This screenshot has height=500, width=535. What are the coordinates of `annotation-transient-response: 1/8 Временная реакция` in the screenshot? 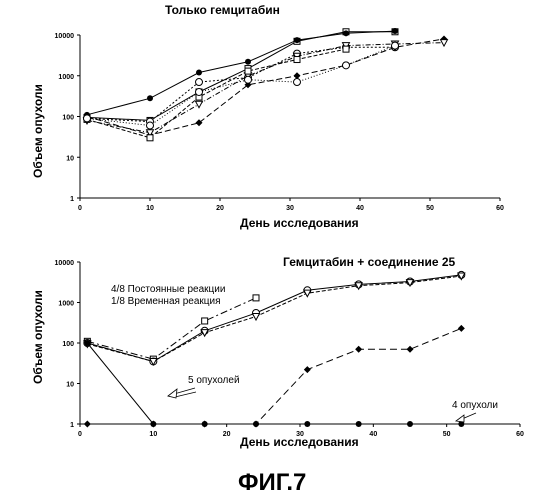 It's located at (166, 301).